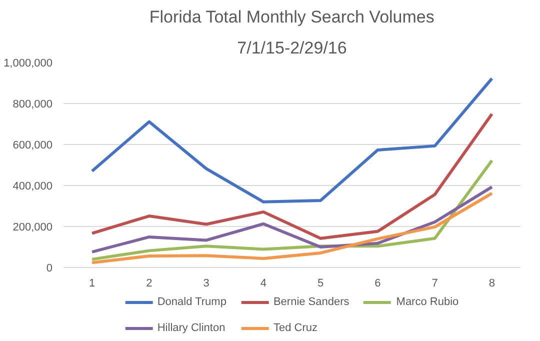  I want to click on x-tick-label: 5, so click(321, 284).